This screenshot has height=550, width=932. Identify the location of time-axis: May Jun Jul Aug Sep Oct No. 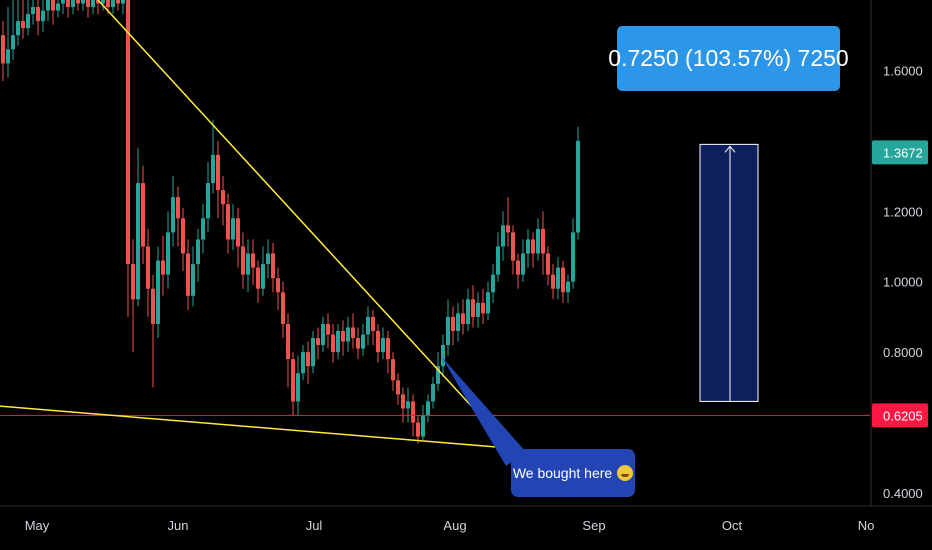
(466, 519).